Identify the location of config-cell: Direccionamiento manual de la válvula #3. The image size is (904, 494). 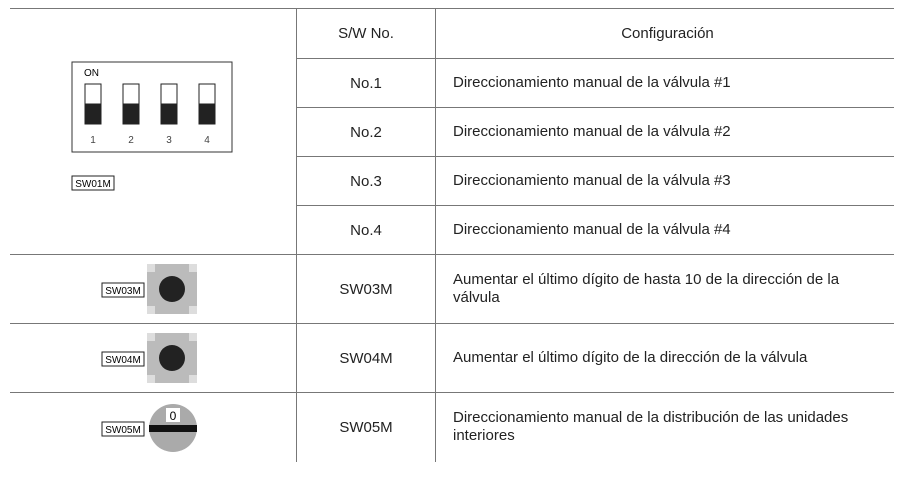
(664, 181).